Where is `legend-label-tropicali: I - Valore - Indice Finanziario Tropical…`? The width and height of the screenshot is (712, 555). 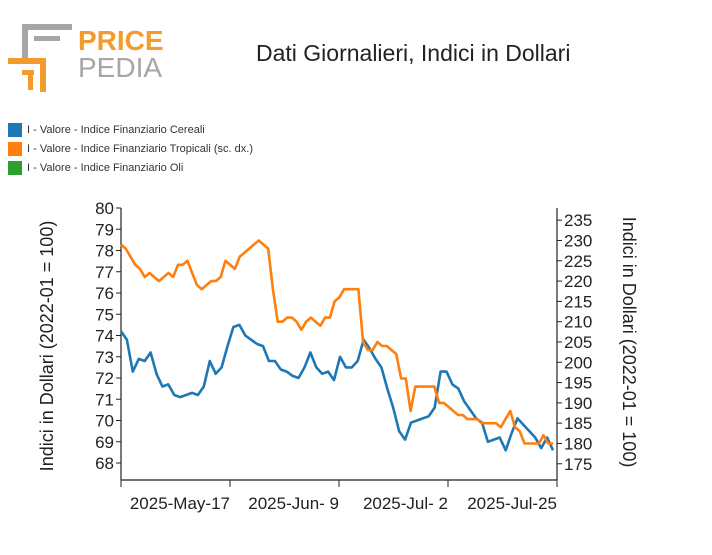 legend-label-tropicali: I - Valore - Indice Finanziario Tropical… is located at coordinates (140, 148).